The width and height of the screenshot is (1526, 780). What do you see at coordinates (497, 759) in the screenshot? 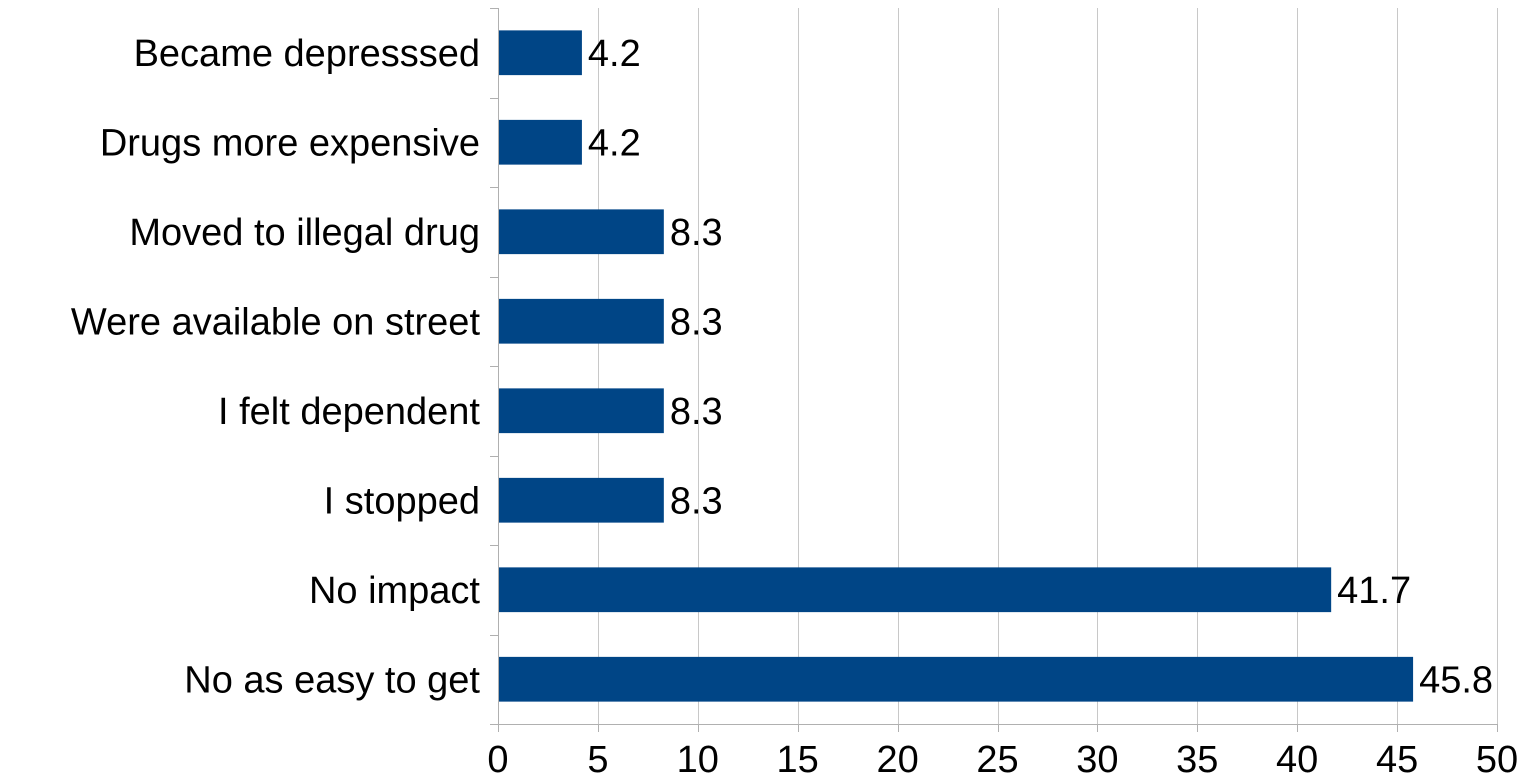
I see `x-tick-label: 0` at bounding box center [497, 759].